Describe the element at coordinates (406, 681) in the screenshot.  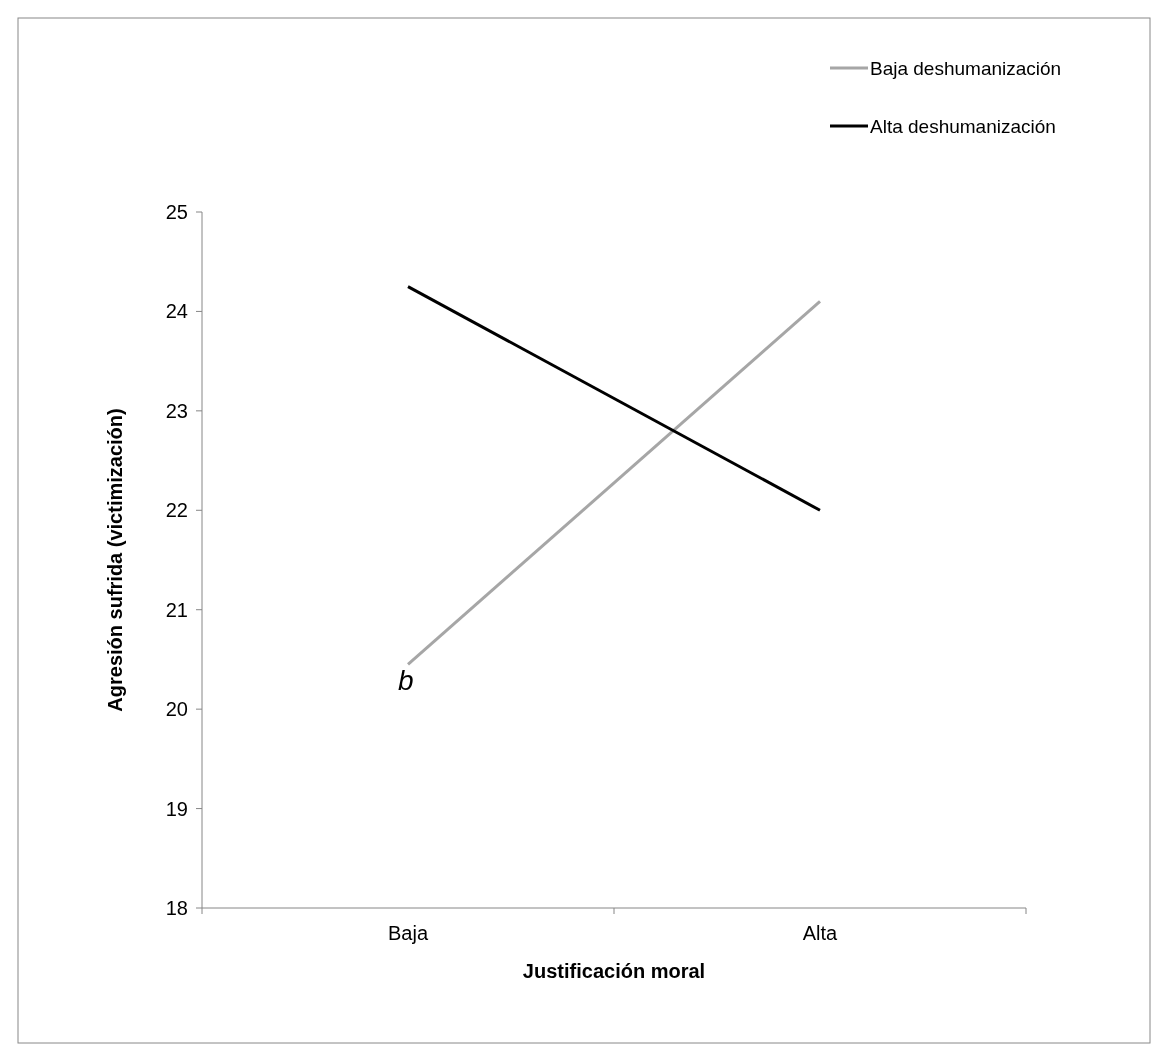
I see `annotation: b` at that location.